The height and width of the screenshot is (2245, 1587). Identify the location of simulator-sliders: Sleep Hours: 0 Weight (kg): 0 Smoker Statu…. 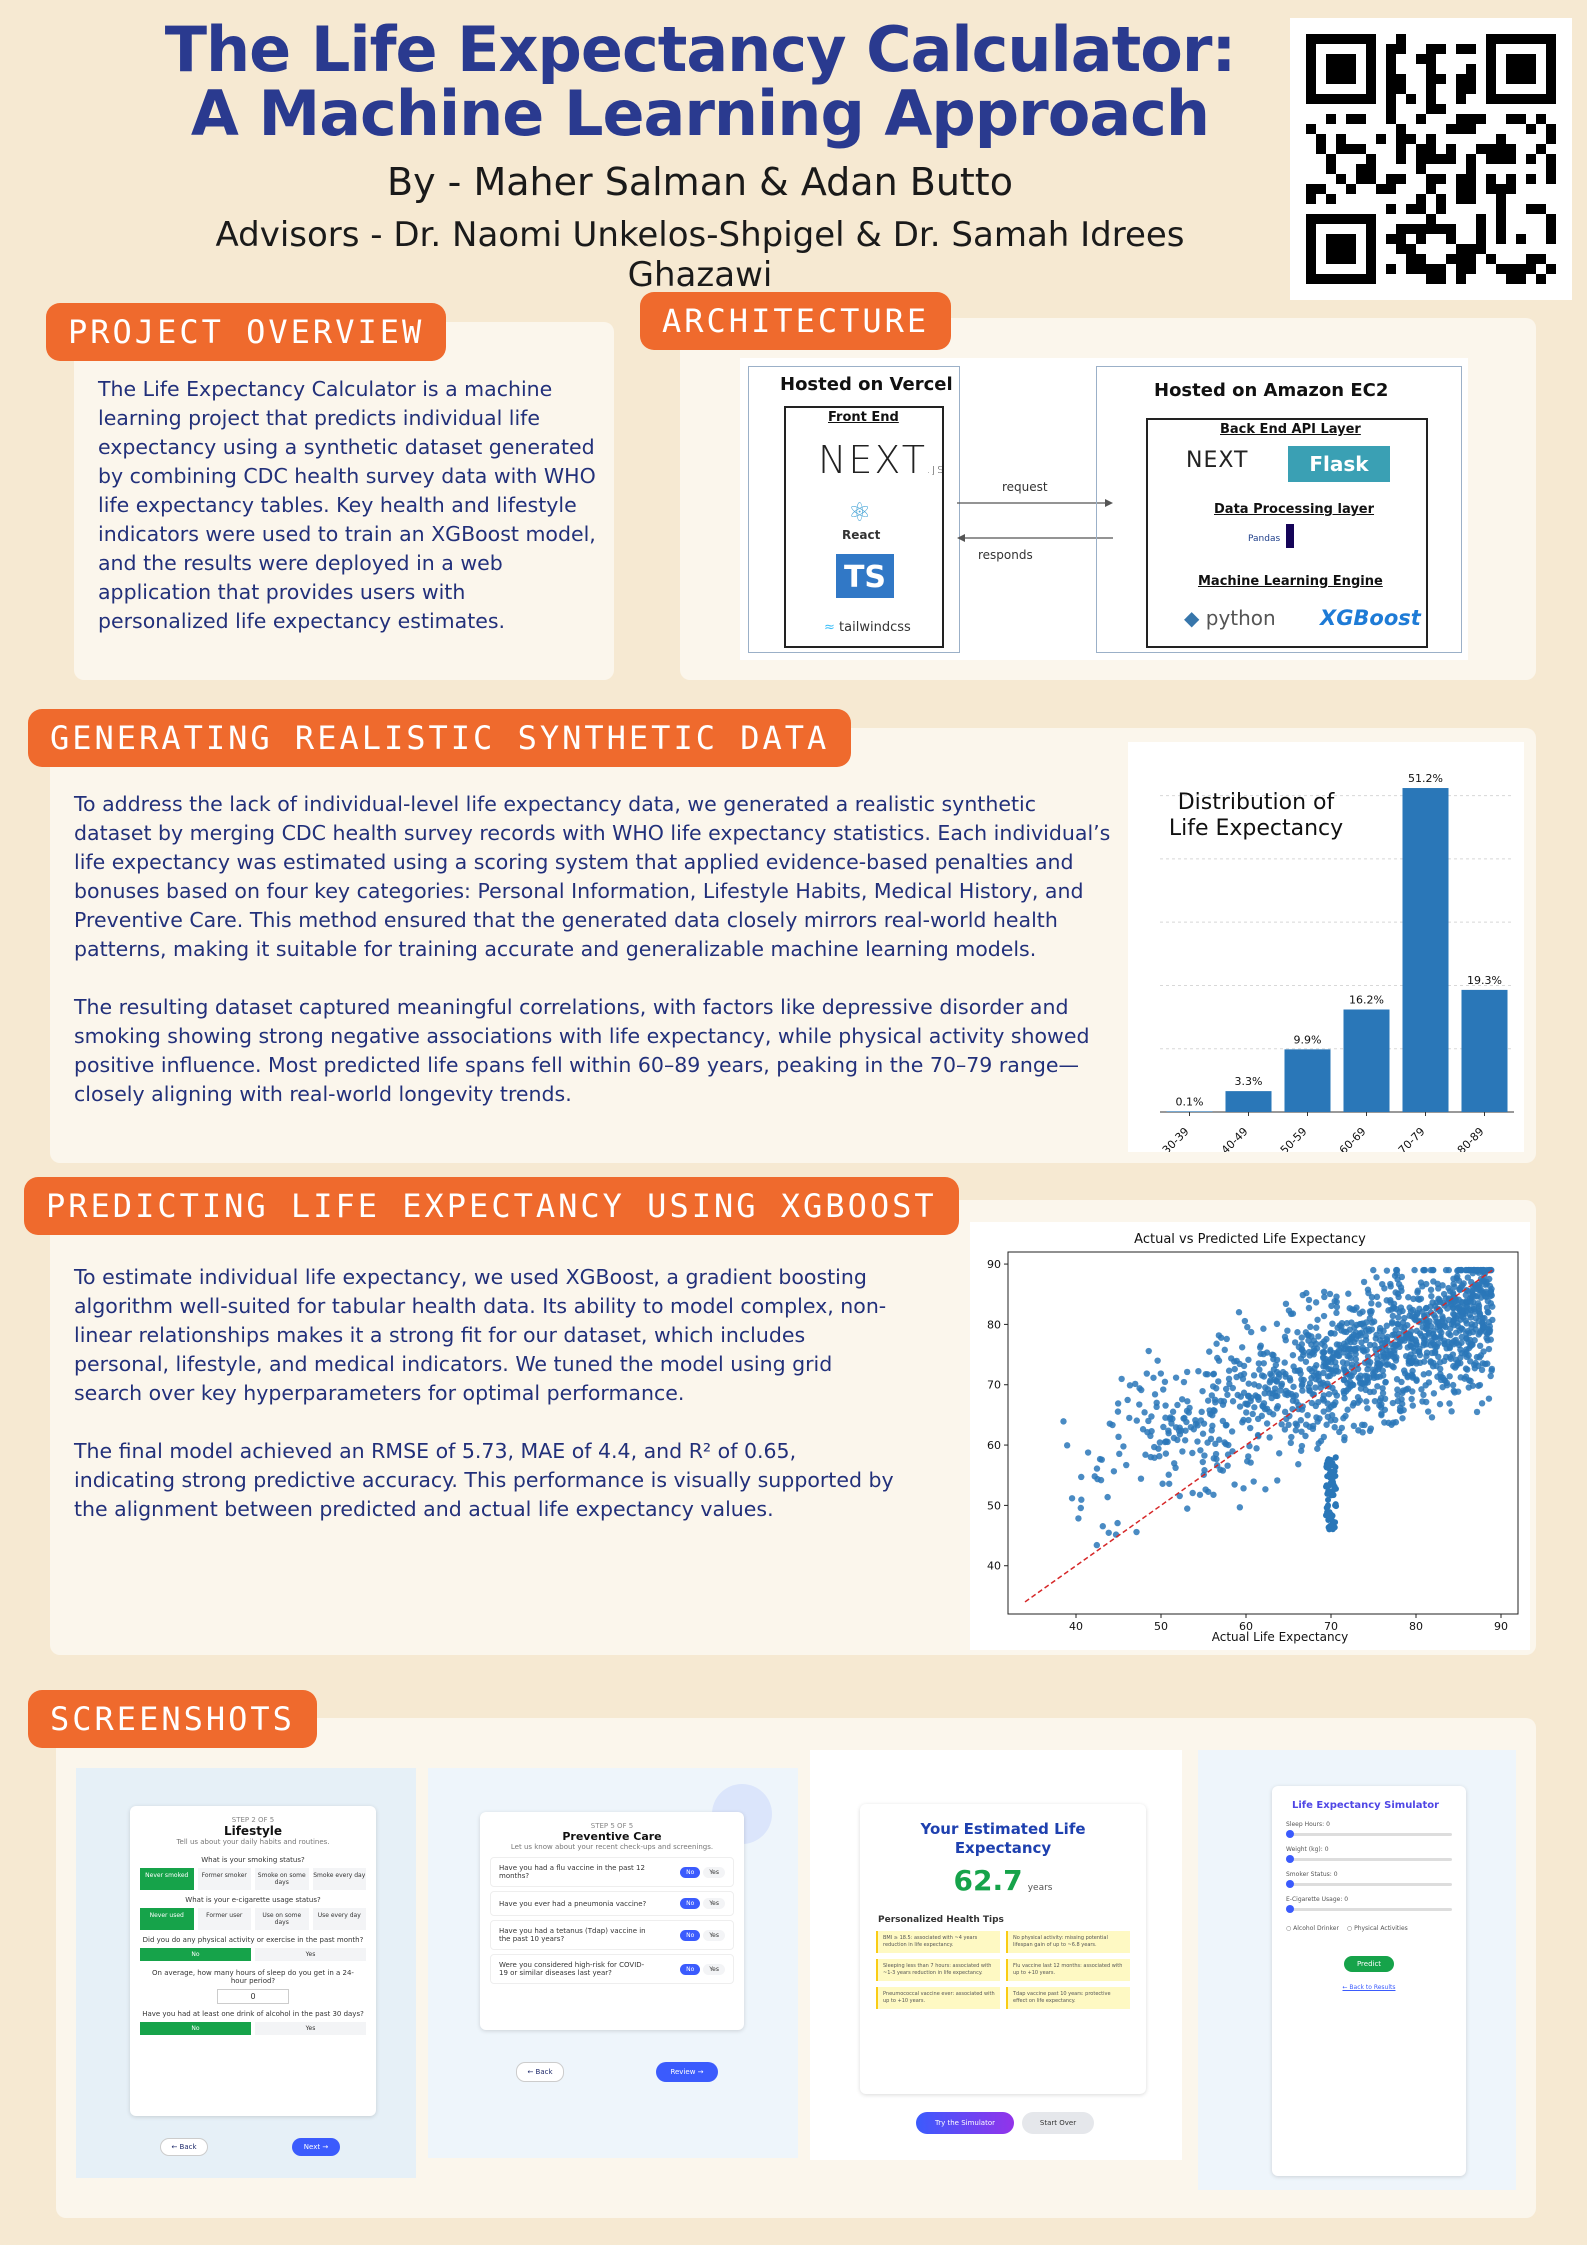
(1369, 1867).